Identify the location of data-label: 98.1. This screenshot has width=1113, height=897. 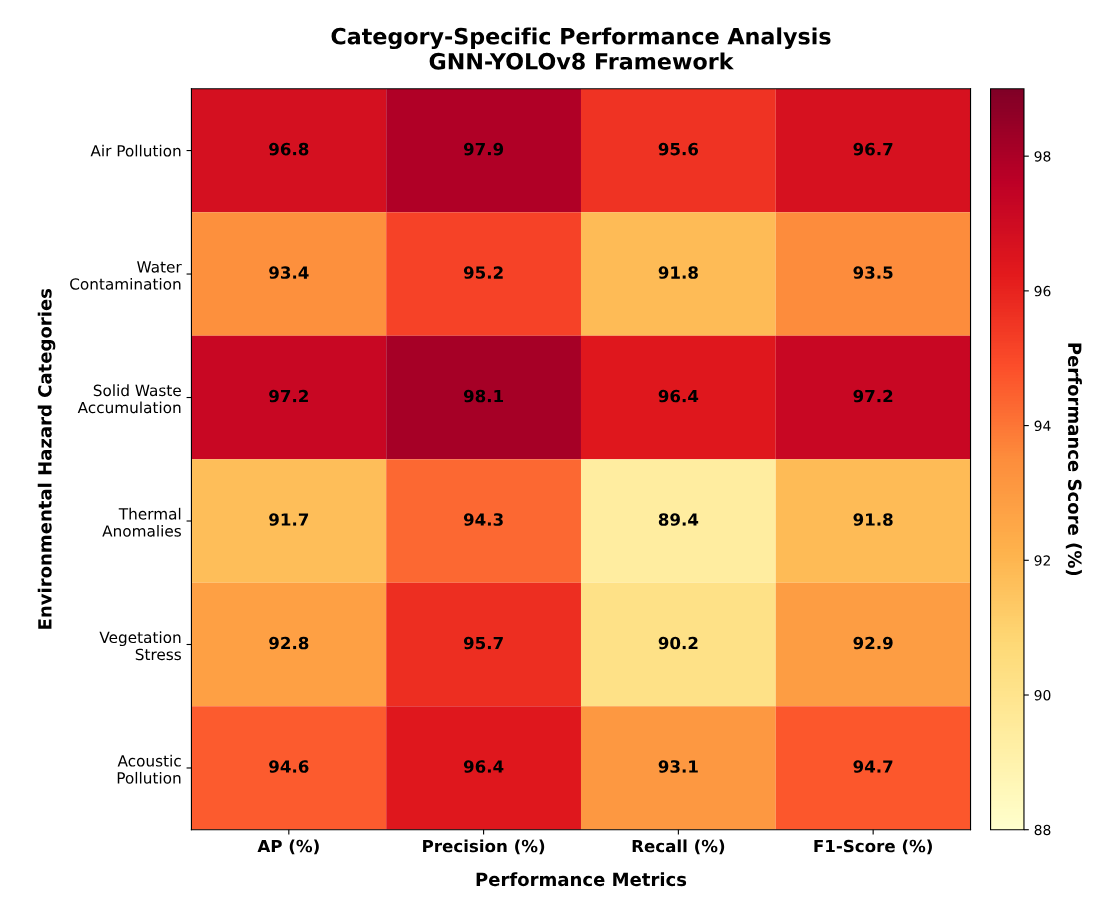
(483, 396).